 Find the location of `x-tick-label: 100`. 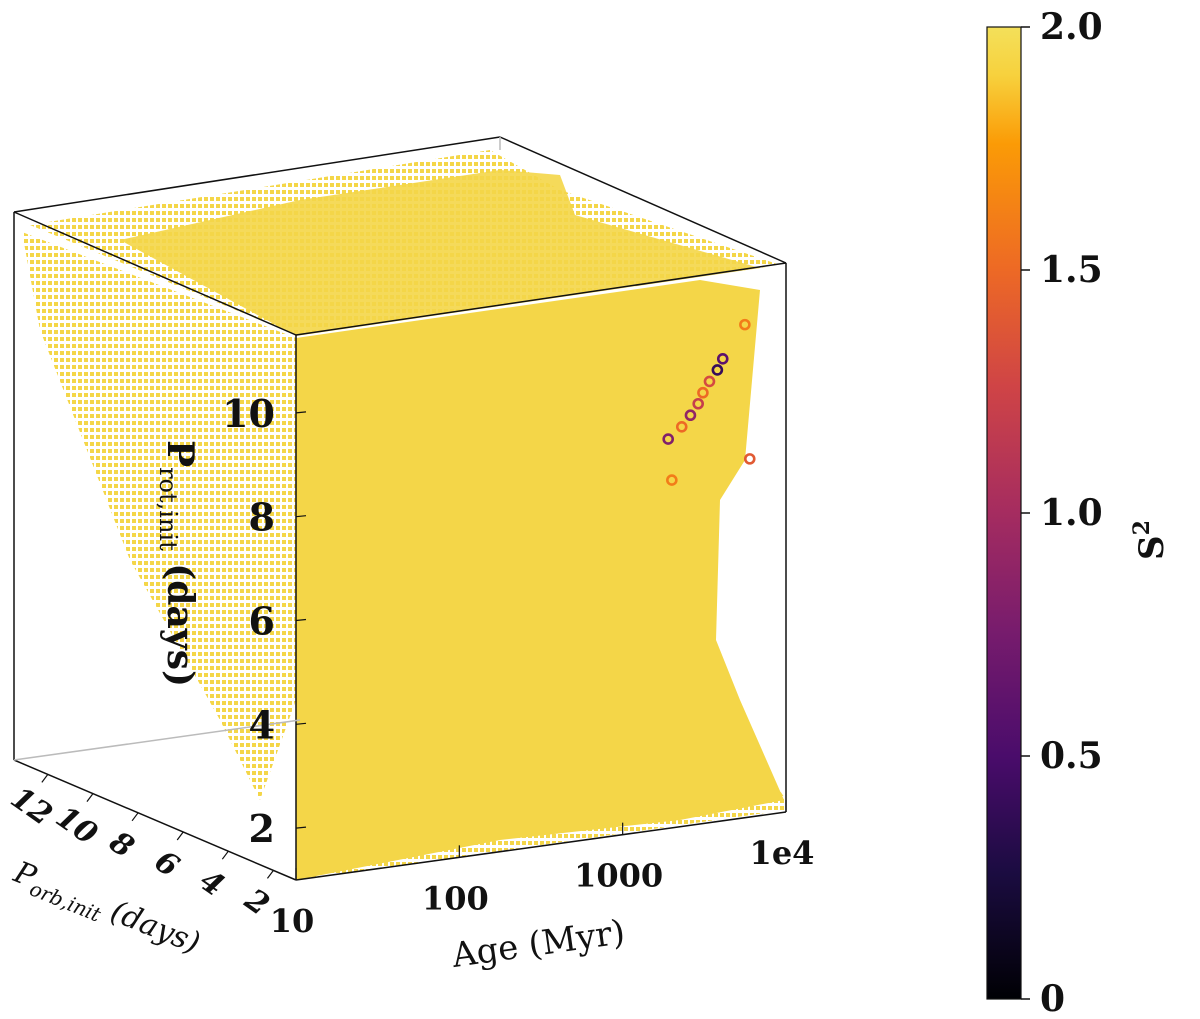

x-tick-label: 100 is located at coordinates (455, 898).